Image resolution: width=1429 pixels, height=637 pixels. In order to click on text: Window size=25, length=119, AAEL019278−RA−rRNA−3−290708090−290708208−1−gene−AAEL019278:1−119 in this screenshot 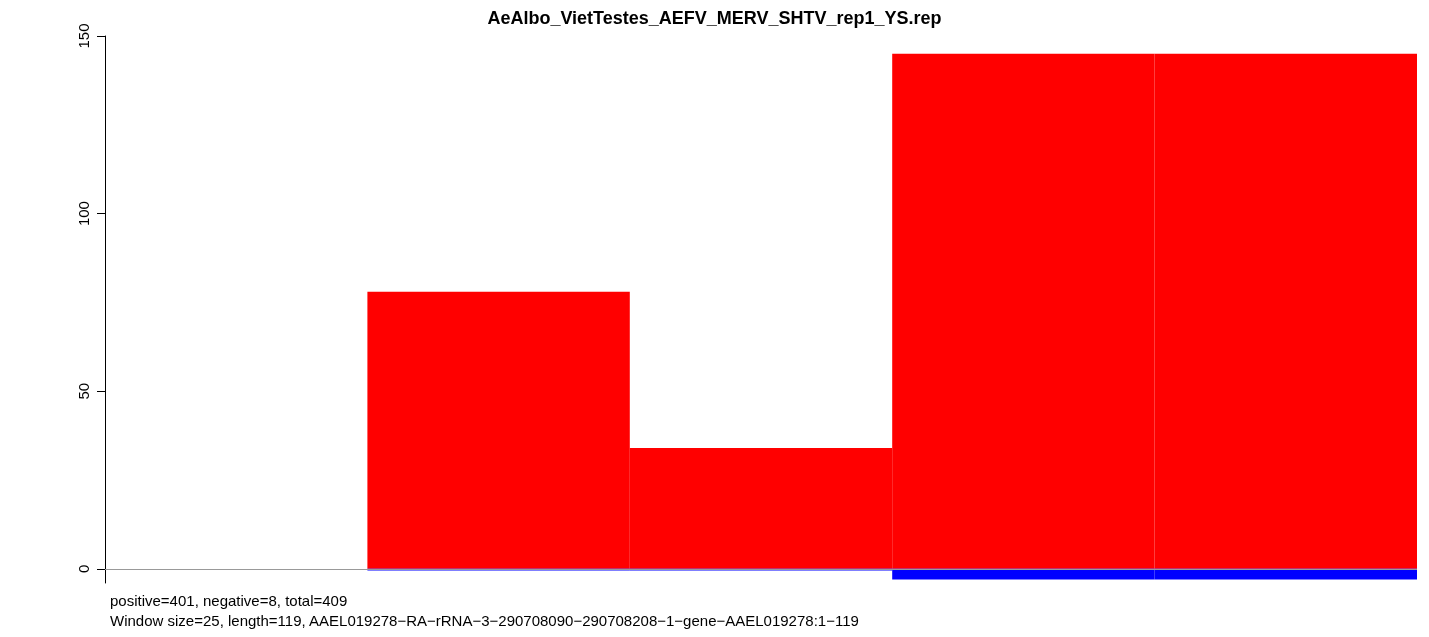, I will do `click(484, 620)`.